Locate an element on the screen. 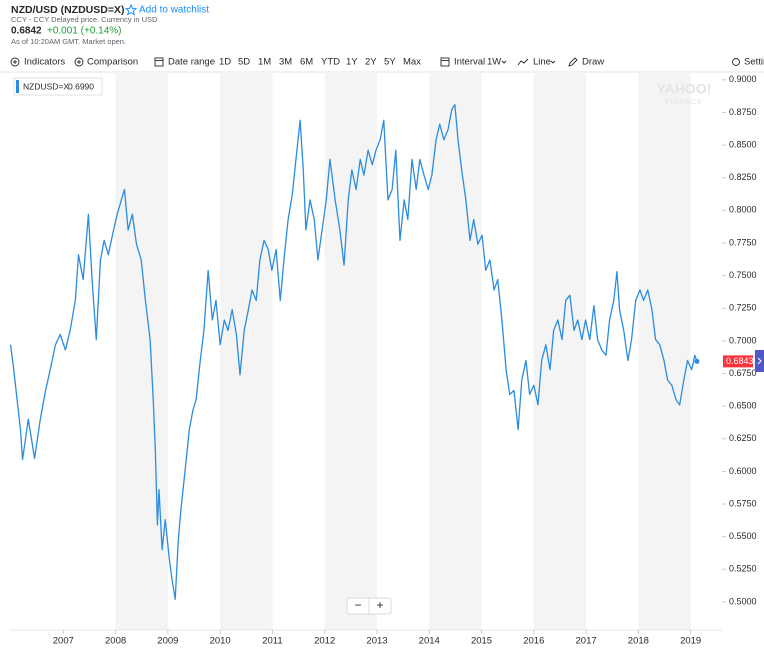  x-tick-label: 2018 is located at coordinates (638, 641).